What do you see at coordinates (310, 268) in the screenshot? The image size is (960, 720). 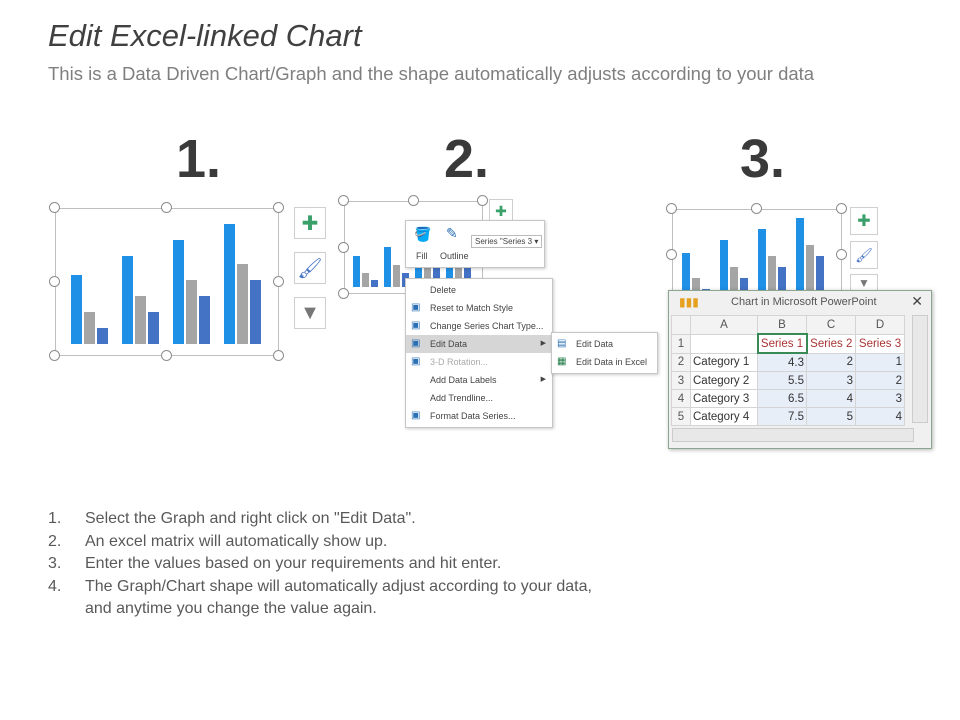 I see `chart-styles-brush-icon: 🖌` at bounding box center [310, 268].